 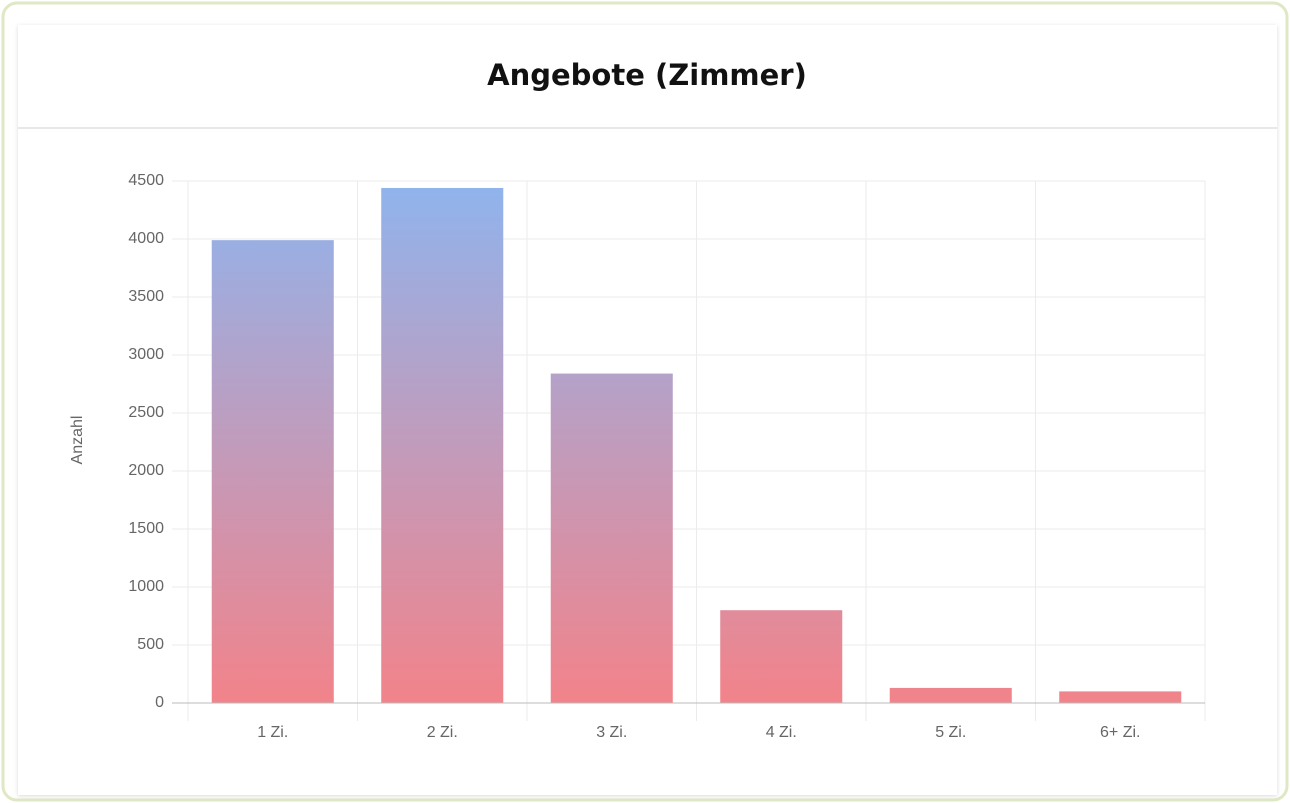 What do you see at coordinates (77, 440) in the screenshot?
I see `y-axis-label: Anzahl` at bounding box center [77, 440].